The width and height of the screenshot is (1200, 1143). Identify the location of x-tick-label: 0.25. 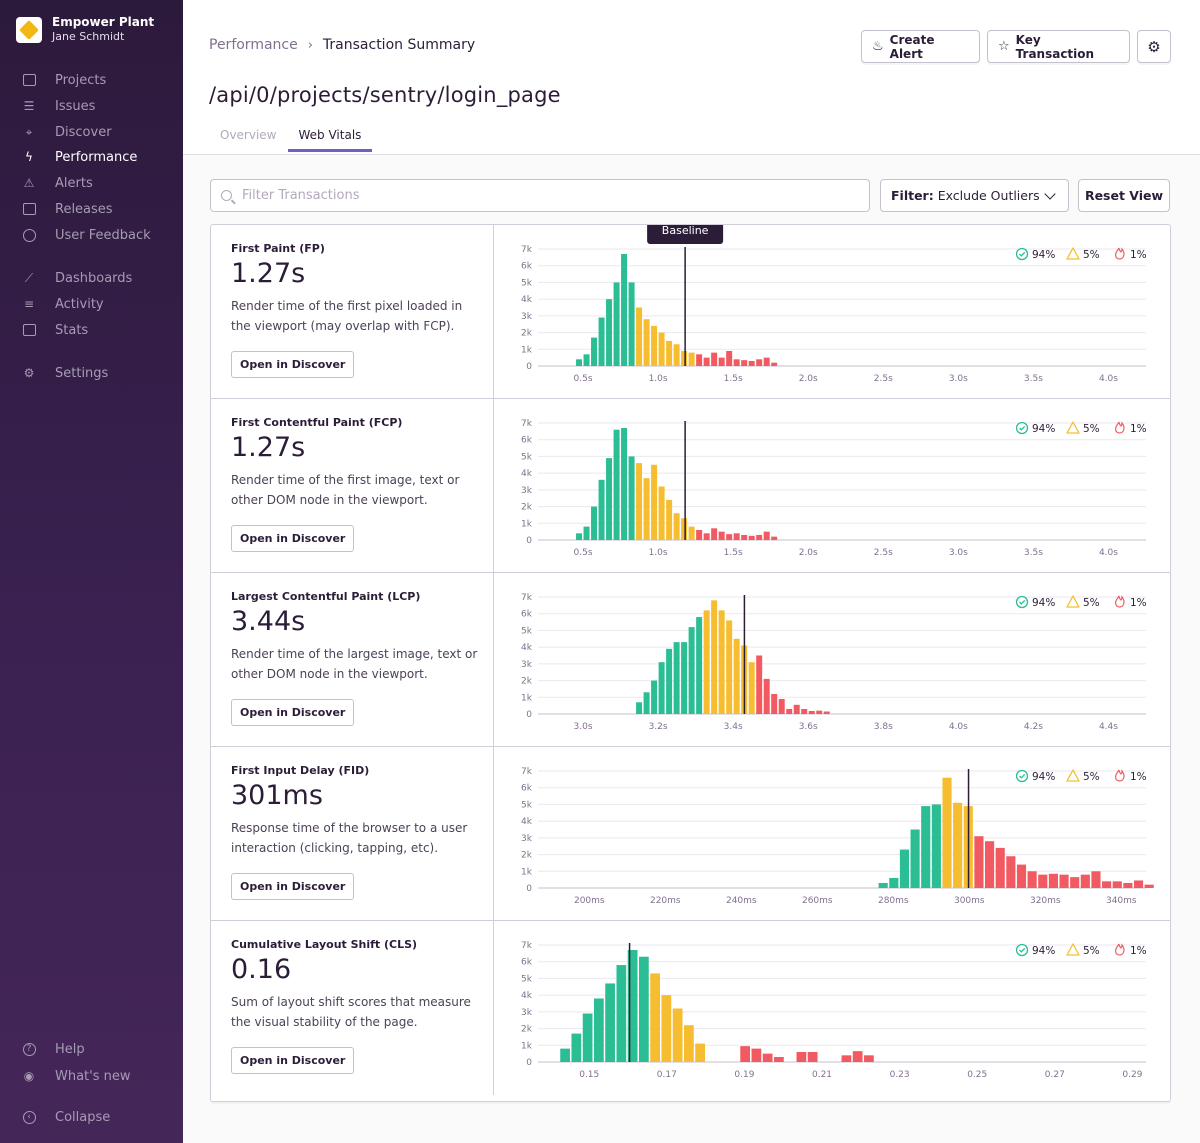
(977, 1075).